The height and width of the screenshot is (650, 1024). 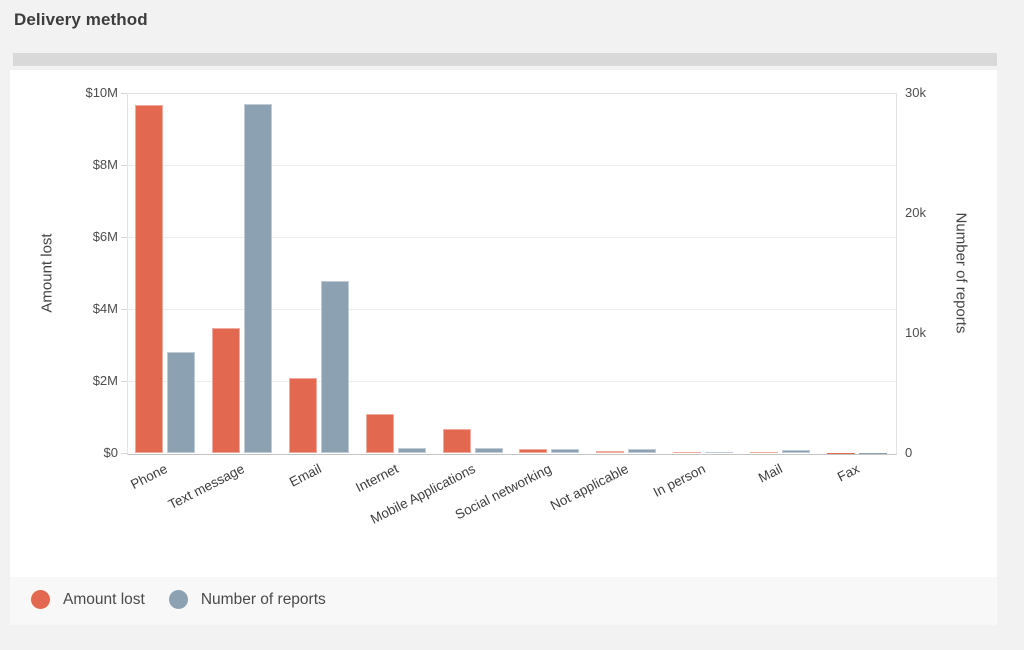 I want to click on right-axis-tick-label: 30k, so click(x=915, y=92).